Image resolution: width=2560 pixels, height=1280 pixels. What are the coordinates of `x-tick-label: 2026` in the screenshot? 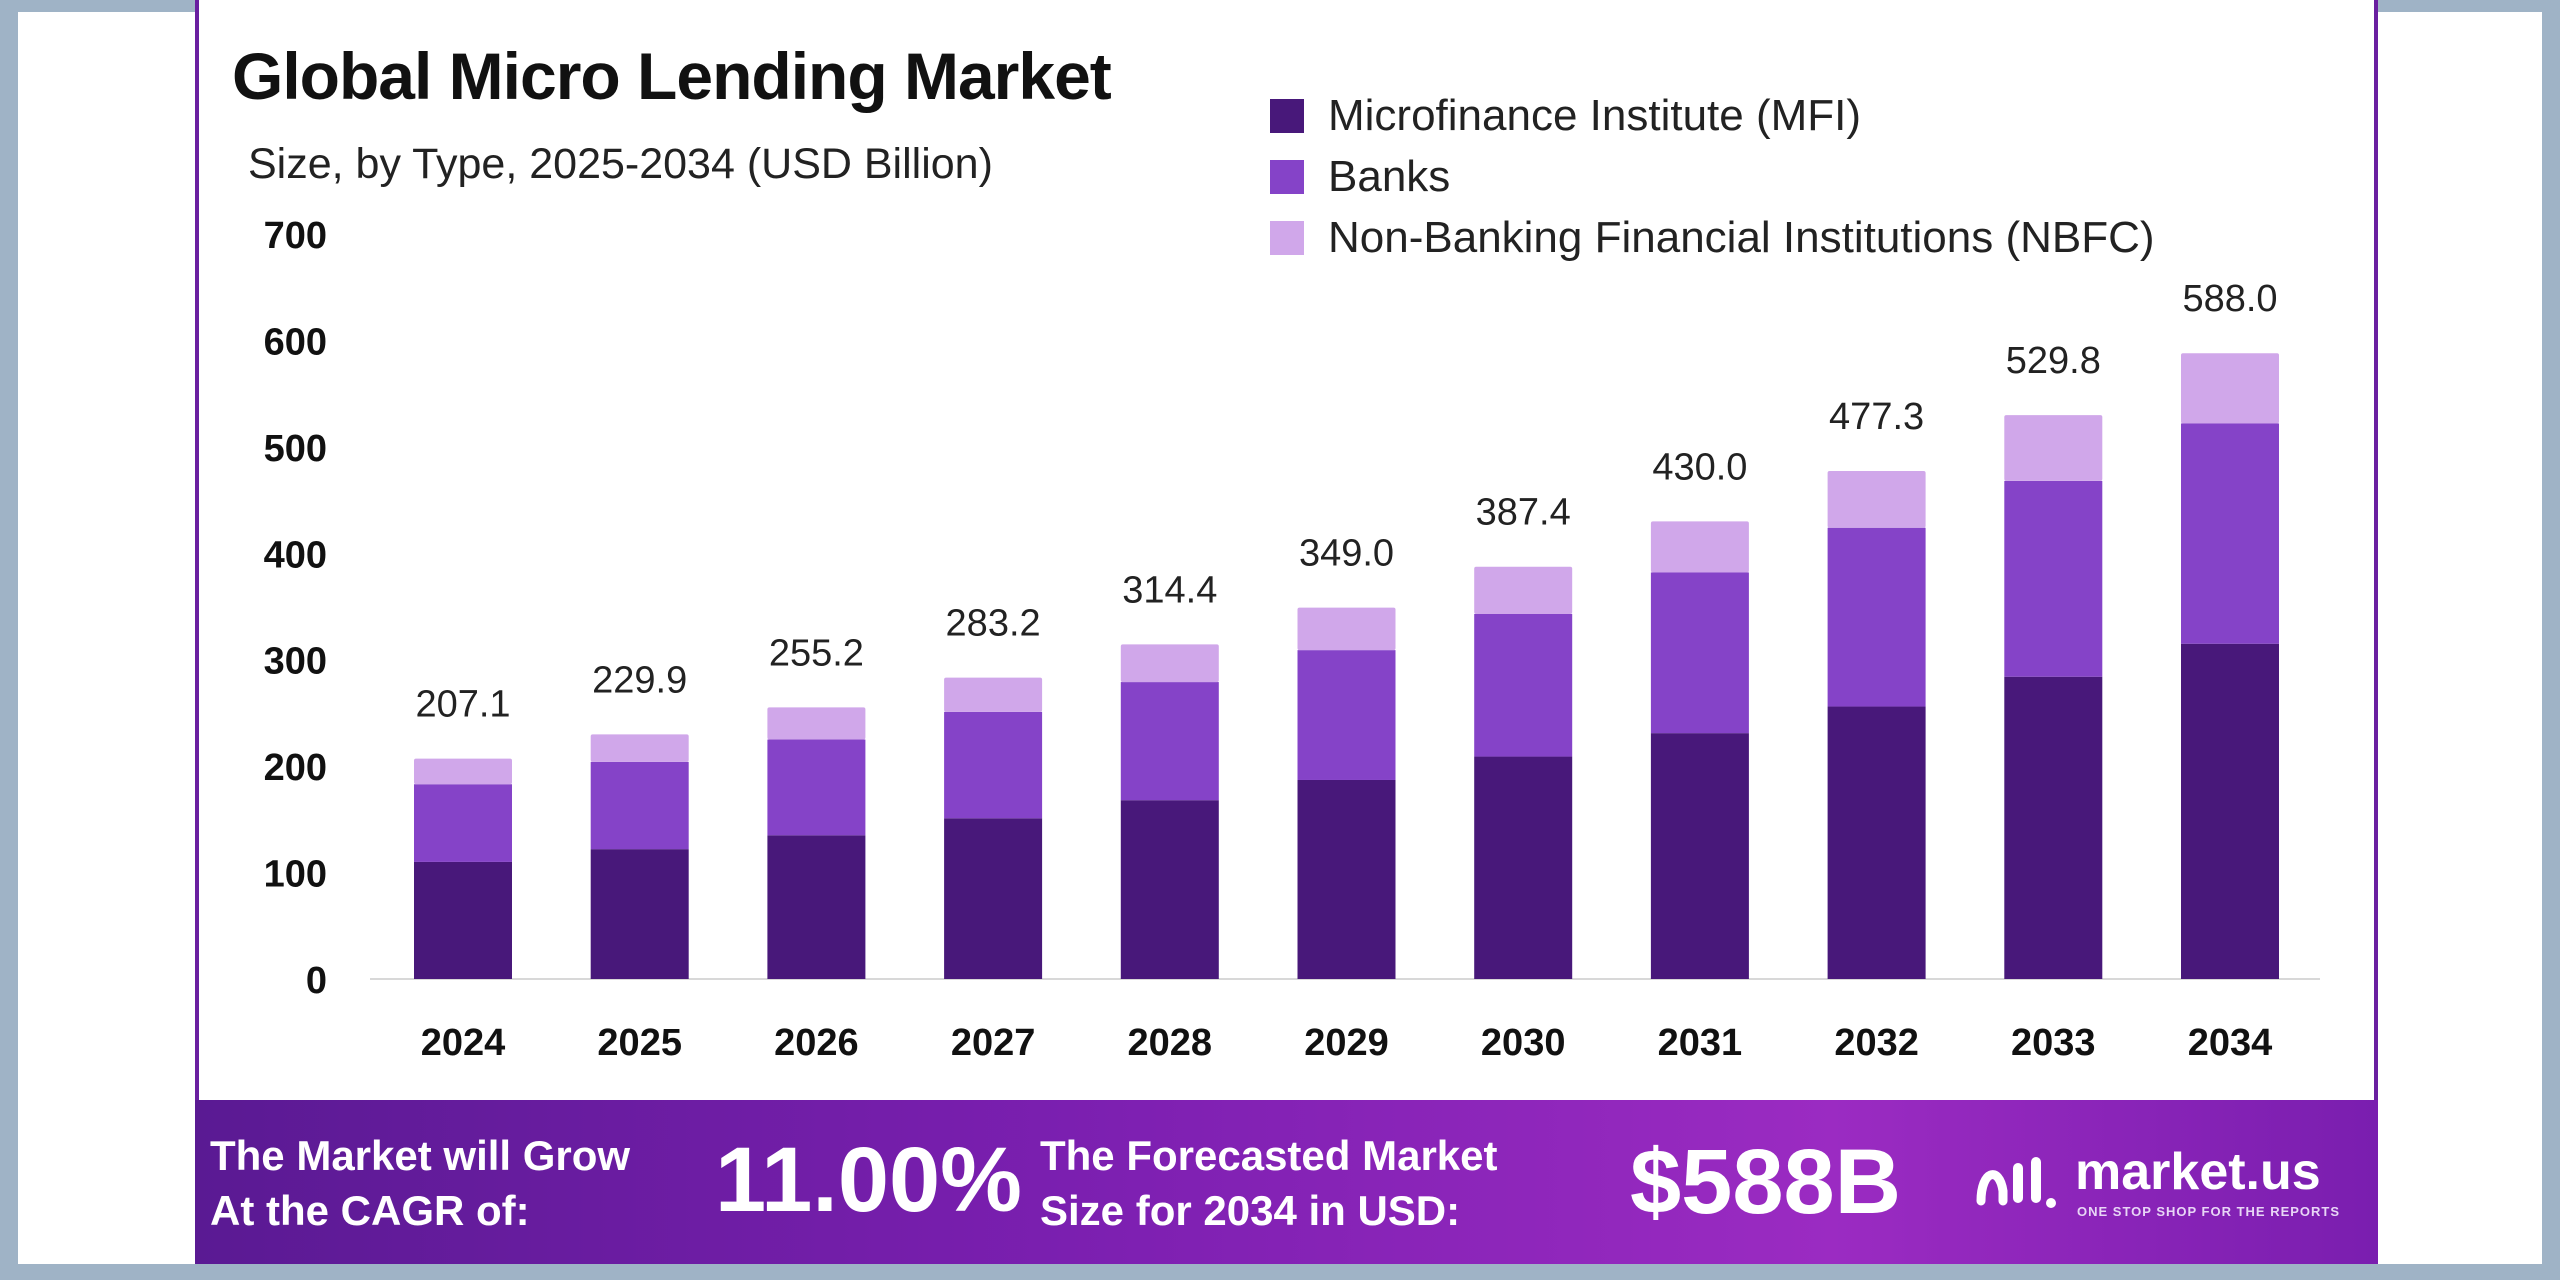 It's located at (816, 1043).